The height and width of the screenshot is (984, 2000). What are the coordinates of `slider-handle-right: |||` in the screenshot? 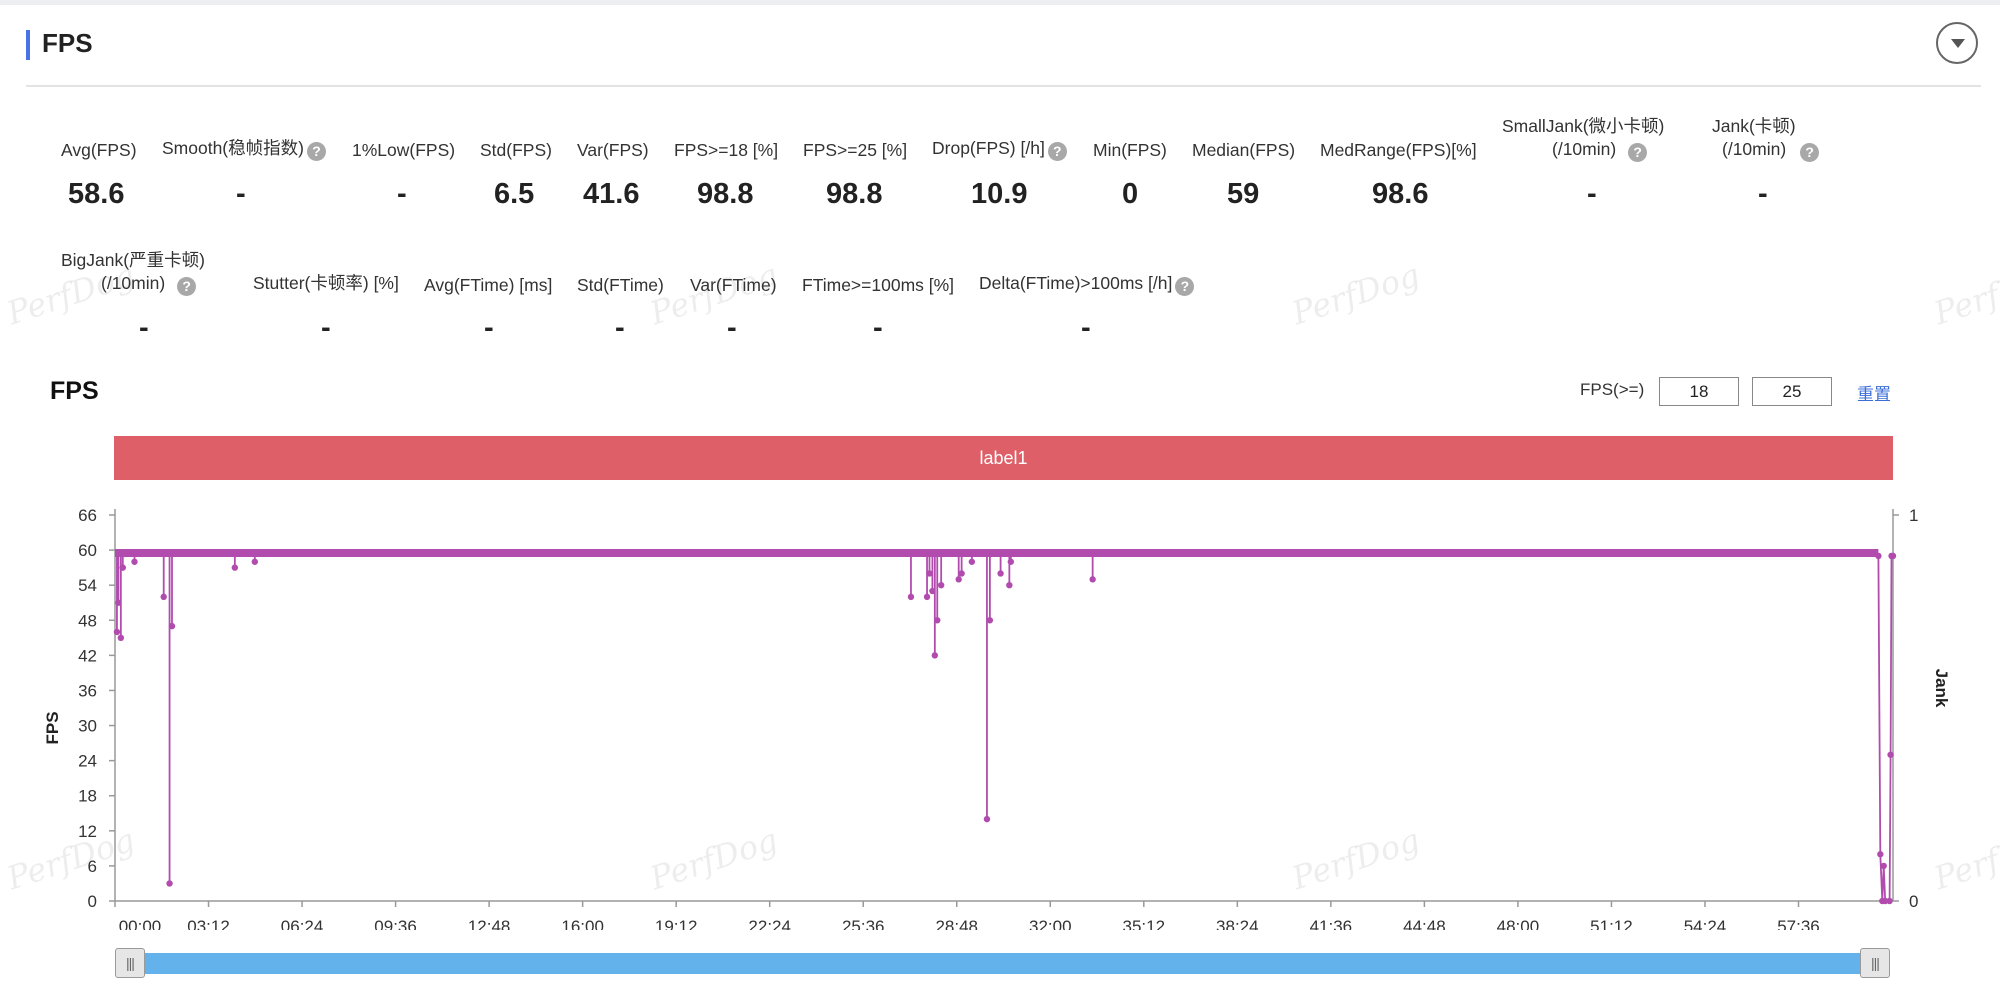 It's located at (1875, 963).